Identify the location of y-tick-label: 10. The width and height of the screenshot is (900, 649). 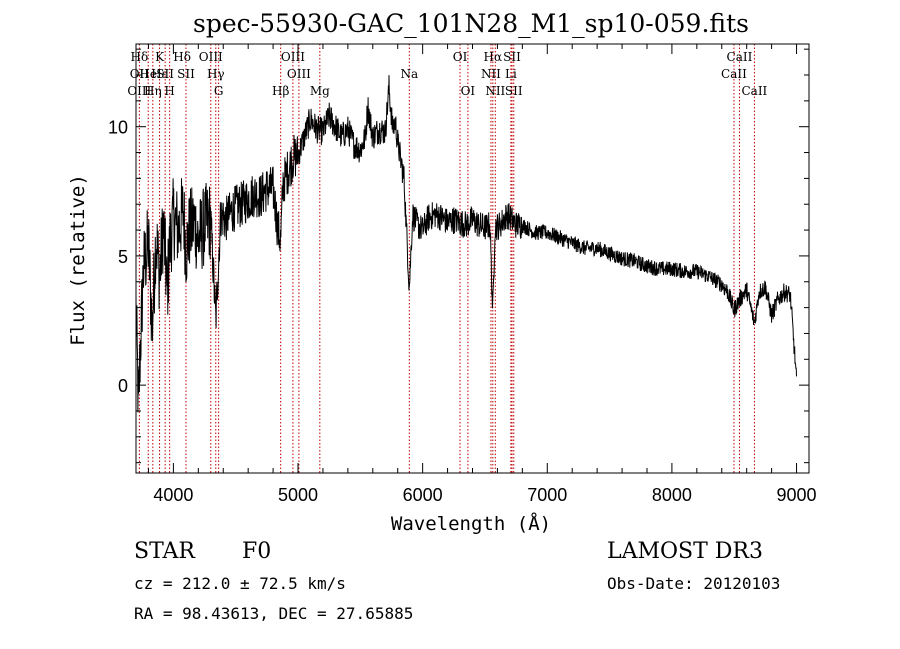
(118, 128).